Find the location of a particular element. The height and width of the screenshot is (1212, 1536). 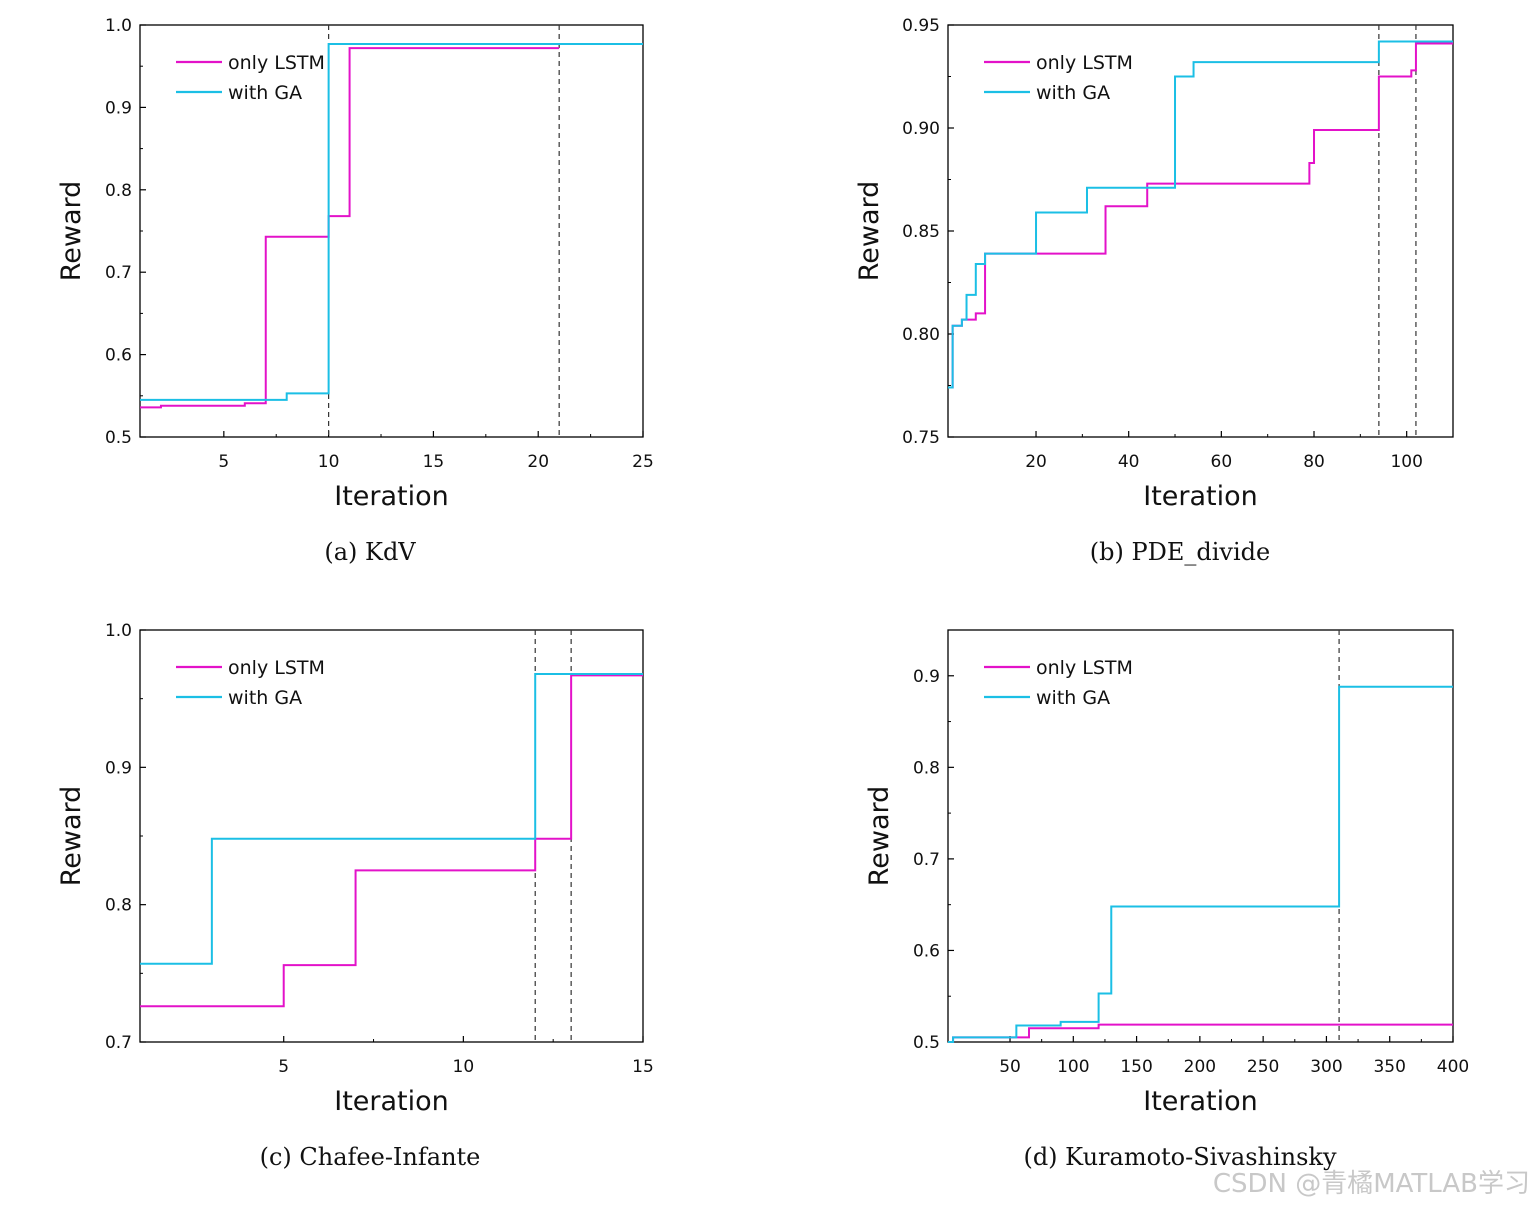

y-tick-label: 0.85 is located at coordinates (921, 232).